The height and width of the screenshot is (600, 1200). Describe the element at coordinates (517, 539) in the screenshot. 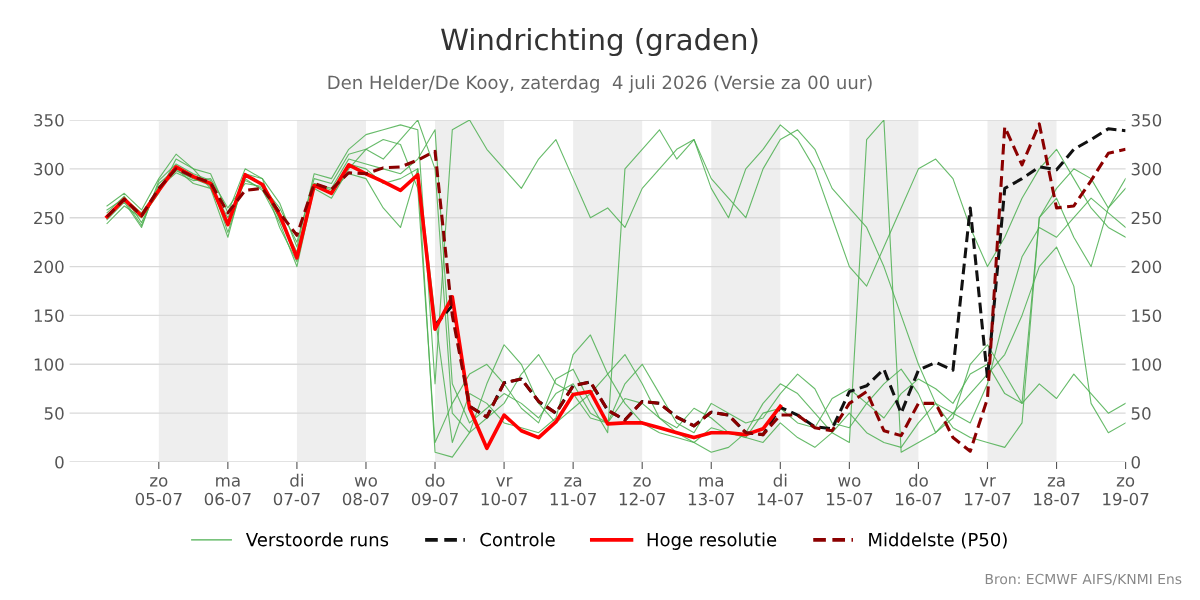

I see `legend-label: Controle` at that location.